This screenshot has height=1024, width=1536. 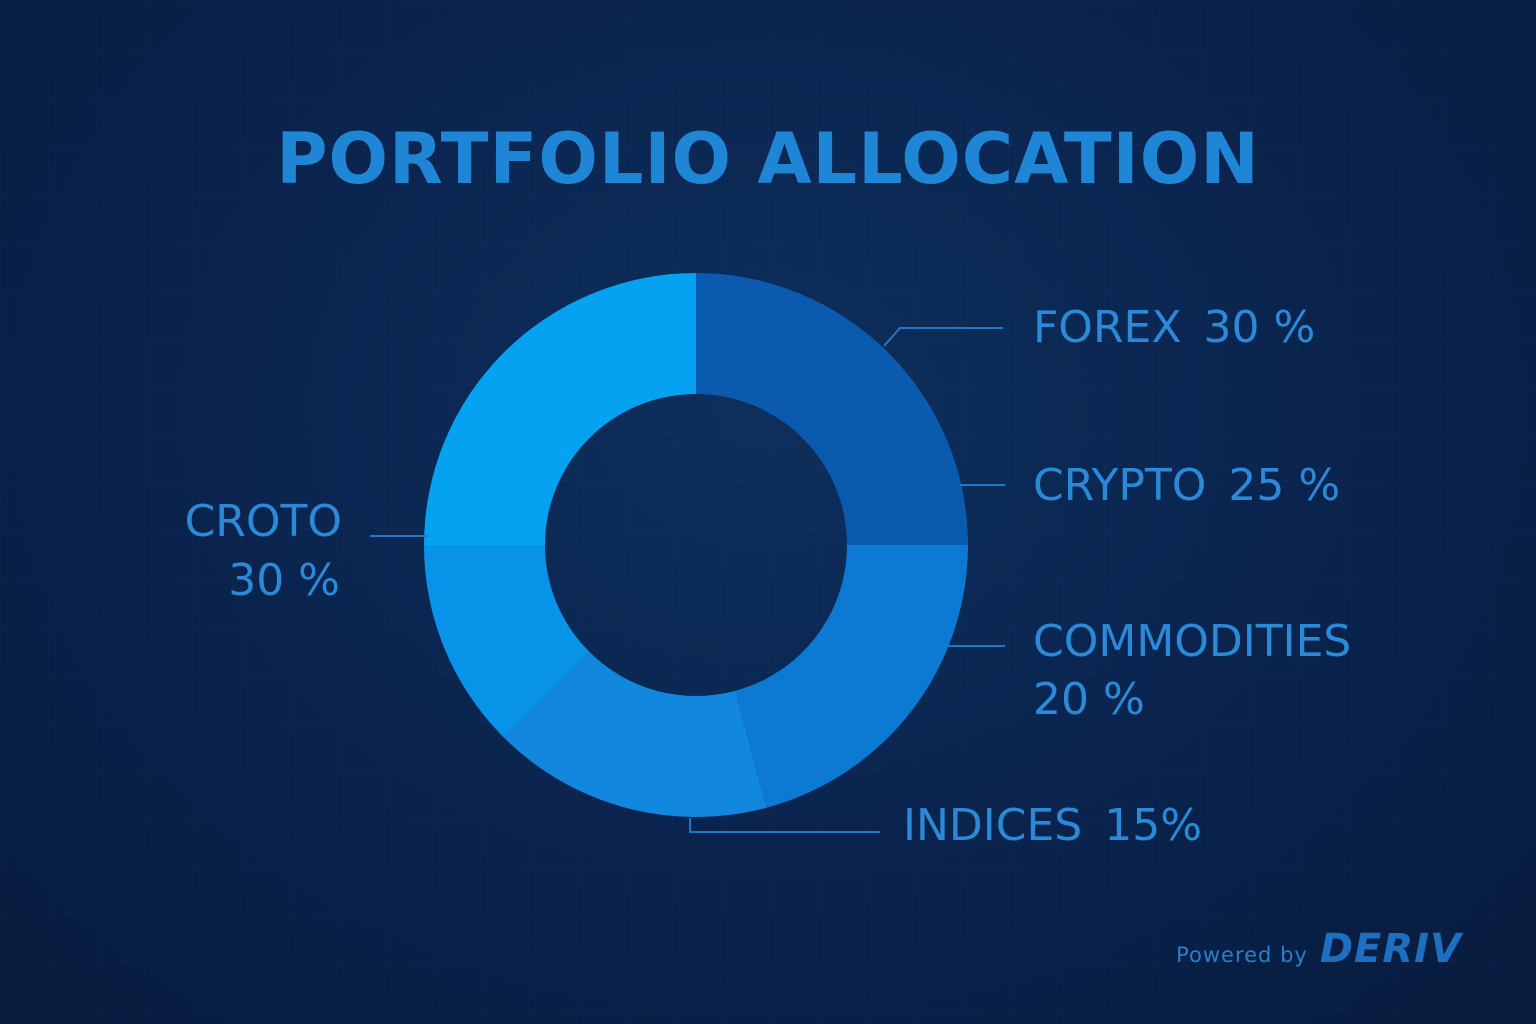 What do you see at coordinates (1192, 641) in the screenshot?
I see `label-commodities: COMMODITIES` at bounding box center [1192, 641].